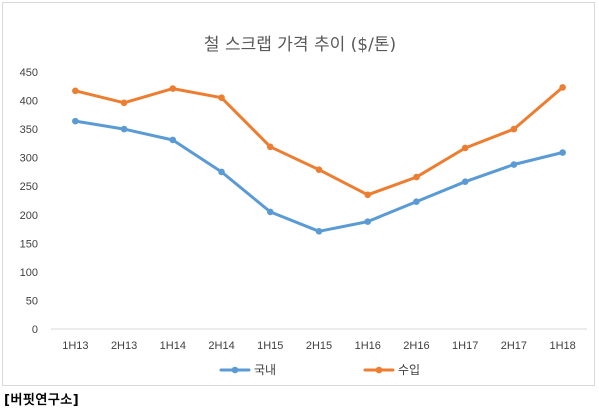 The image size is (599, 409). I want to click on legend-label: 수입, so click(409, 370).